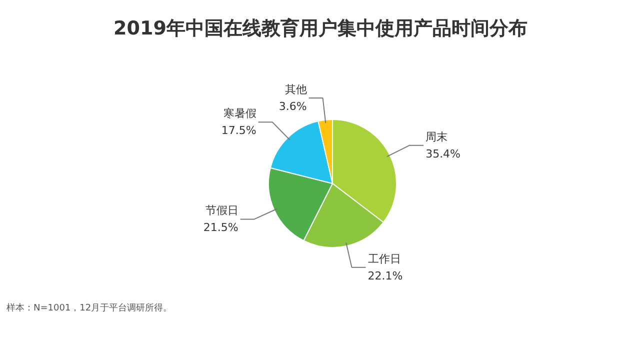 Image resolution: width=640 pixels, height=340 pixels. I want to click on data-label: 21.5%, so click(220, 227).